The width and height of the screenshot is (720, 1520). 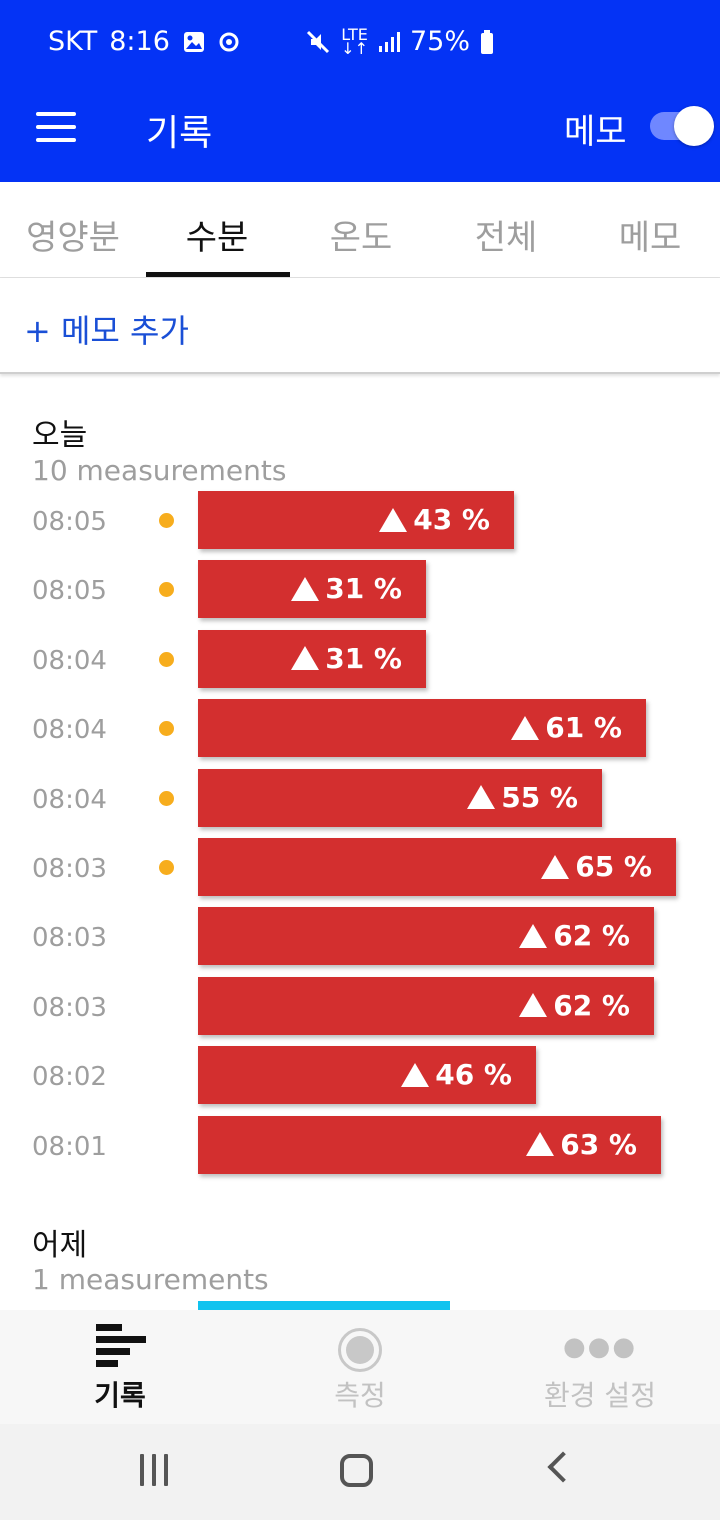 What do you see at coordinates (69, 1077) in the screenshot?
I see `measurement-time: 08:02` at bounding box center [69, 1077].